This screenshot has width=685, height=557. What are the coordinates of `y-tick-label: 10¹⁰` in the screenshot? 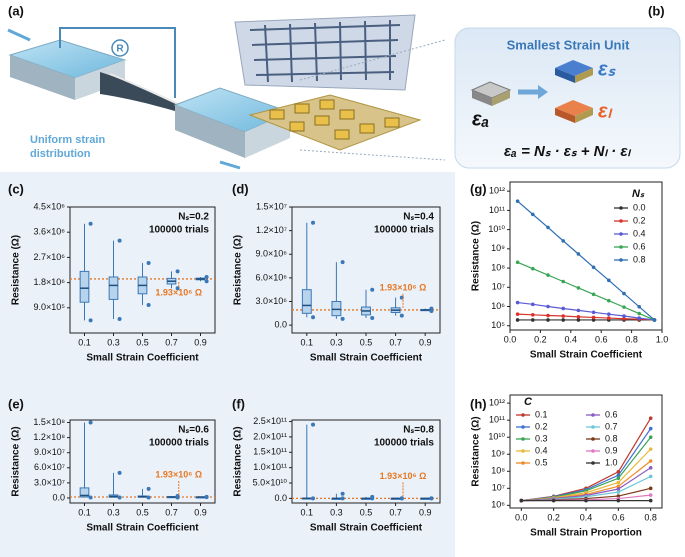 It's located at (496, 229).